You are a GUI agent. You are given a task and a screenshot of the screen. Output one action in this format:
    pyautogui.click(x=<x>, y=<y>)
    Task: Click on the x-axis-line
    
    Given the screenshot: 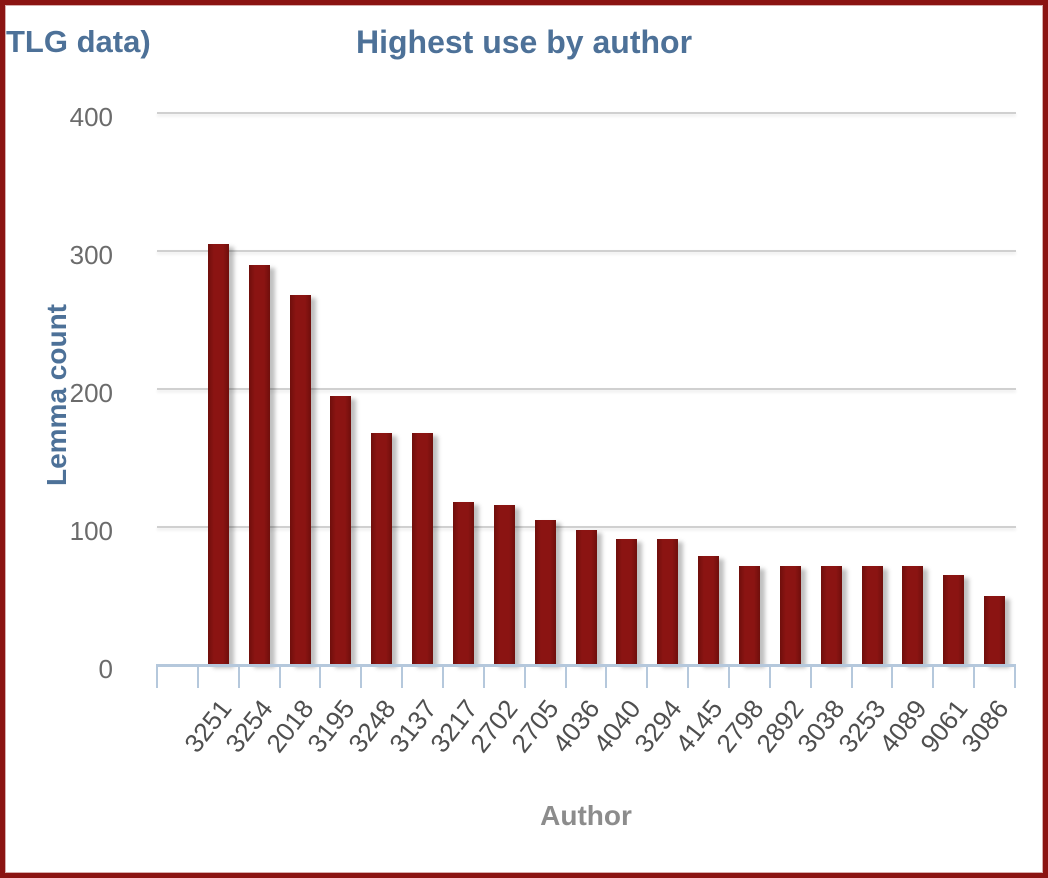 What is the action you would take?
    pyautogui.click(x=586, y=665)
    